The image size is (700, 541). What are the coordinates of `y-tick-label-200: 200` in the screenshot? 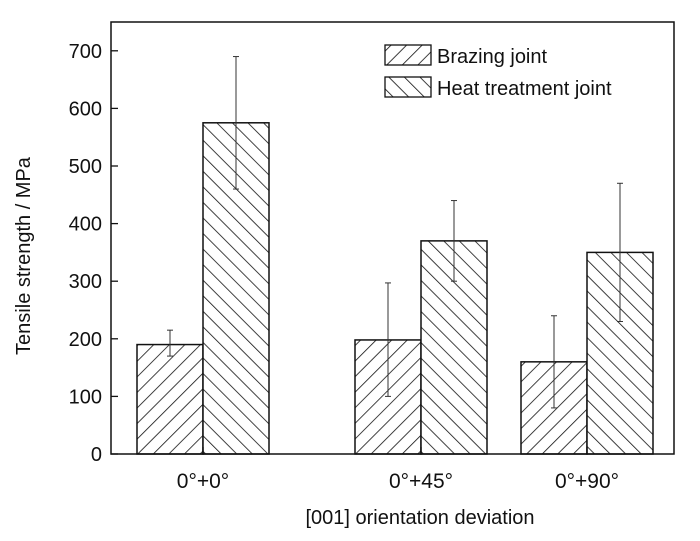 It's located at (85, 340).